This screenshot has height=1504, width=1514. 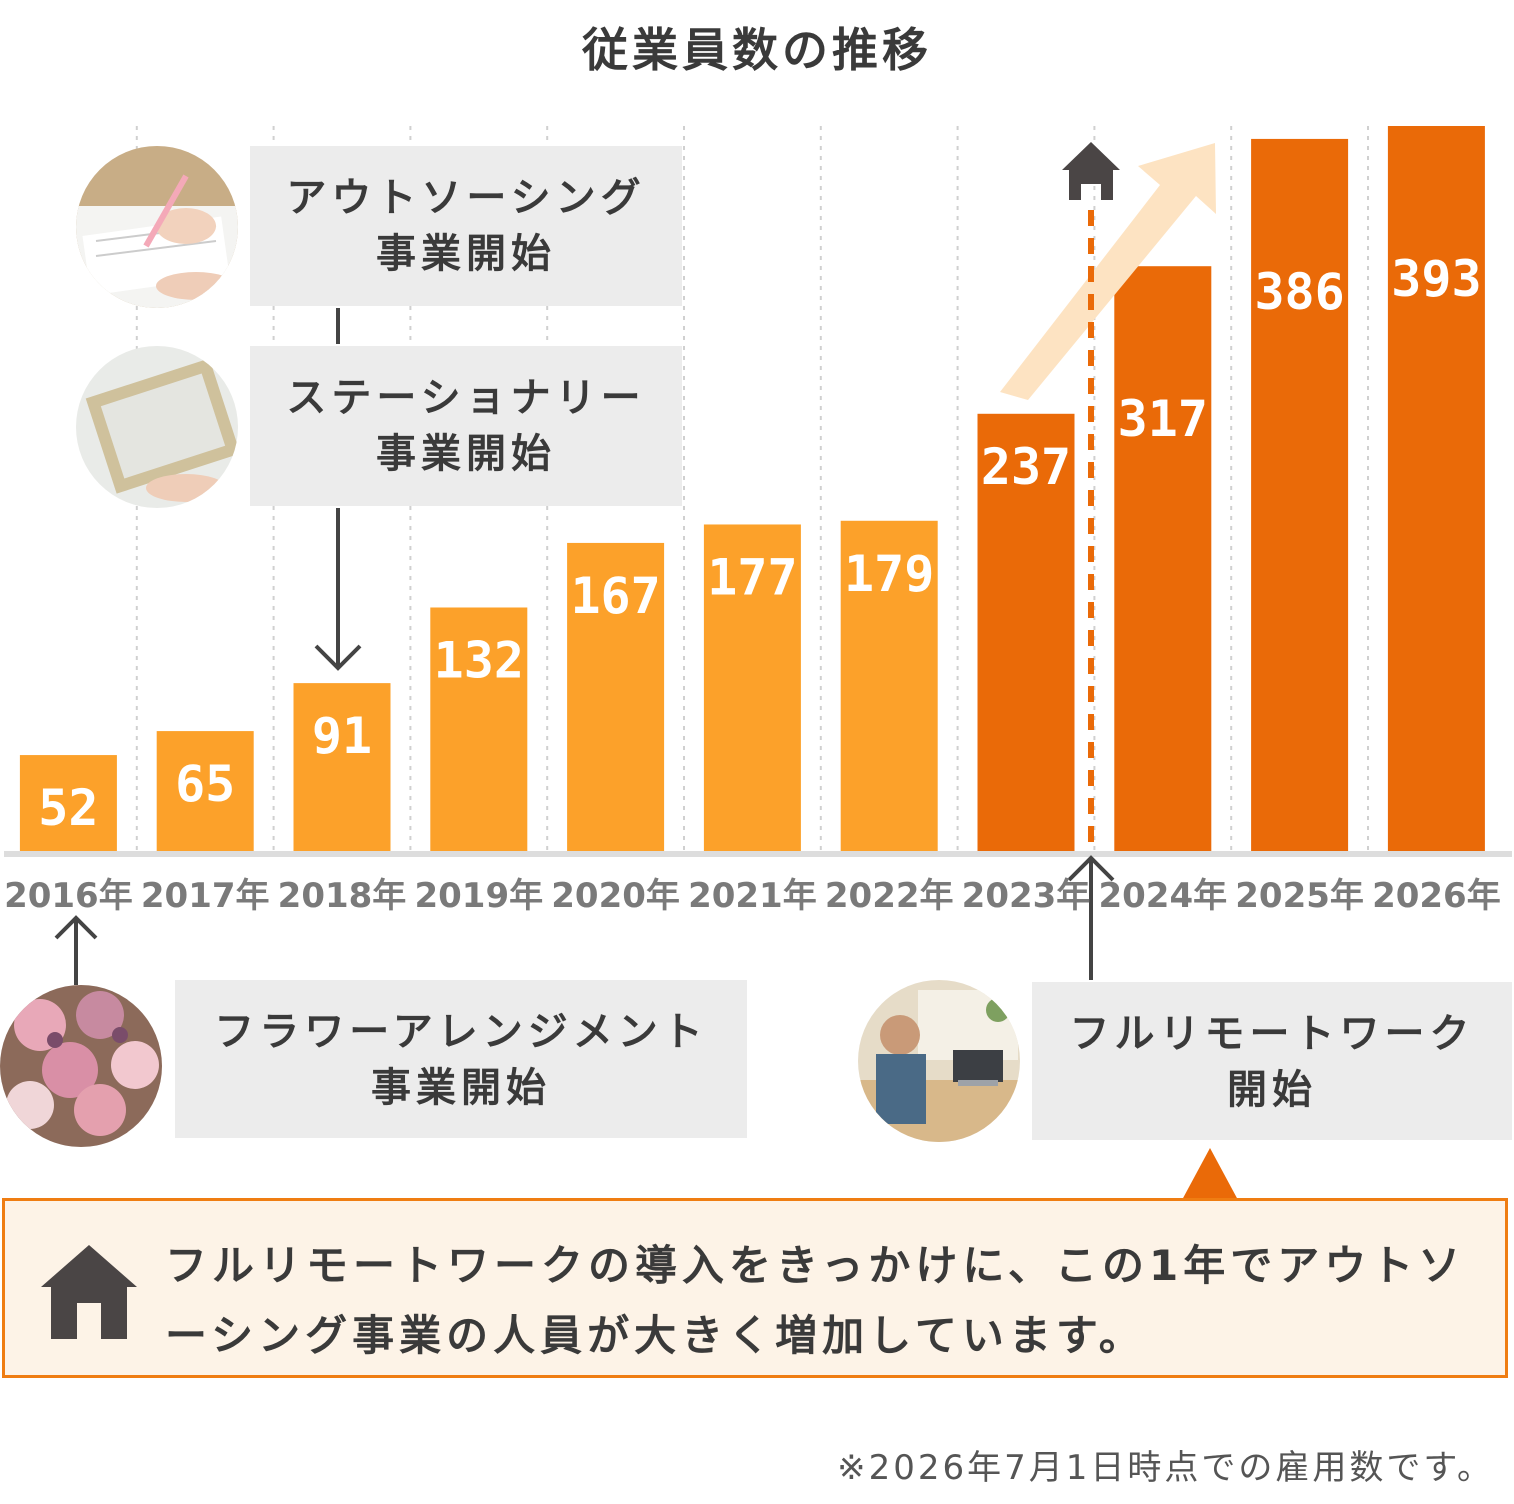 I want to click on box-line: アウトソーシング, so click(x=466, y=198).